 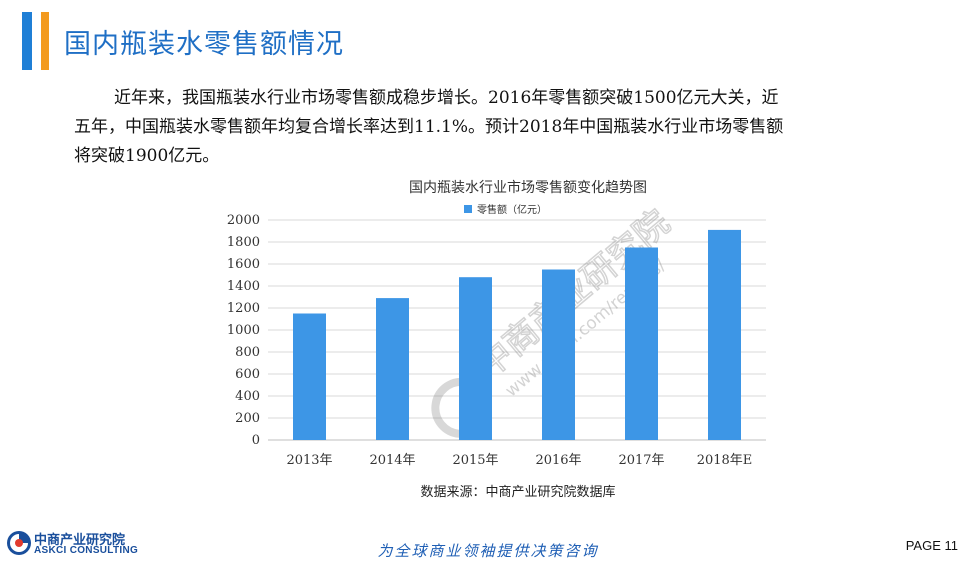 What do you see at coordinates (309, 460) in the screenshot?
I see `x-tick-label: 2013年` at bounding box center [309, 460].